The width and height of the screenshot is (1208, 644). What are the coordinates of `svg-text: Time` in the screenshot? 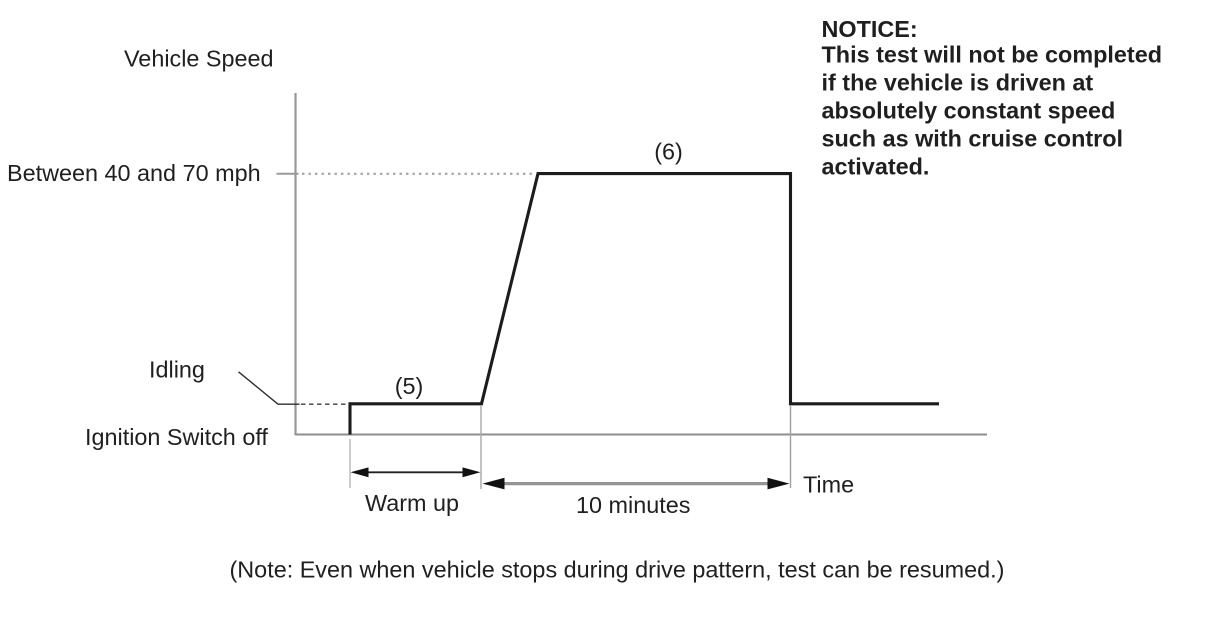 It's located at (828, 485).